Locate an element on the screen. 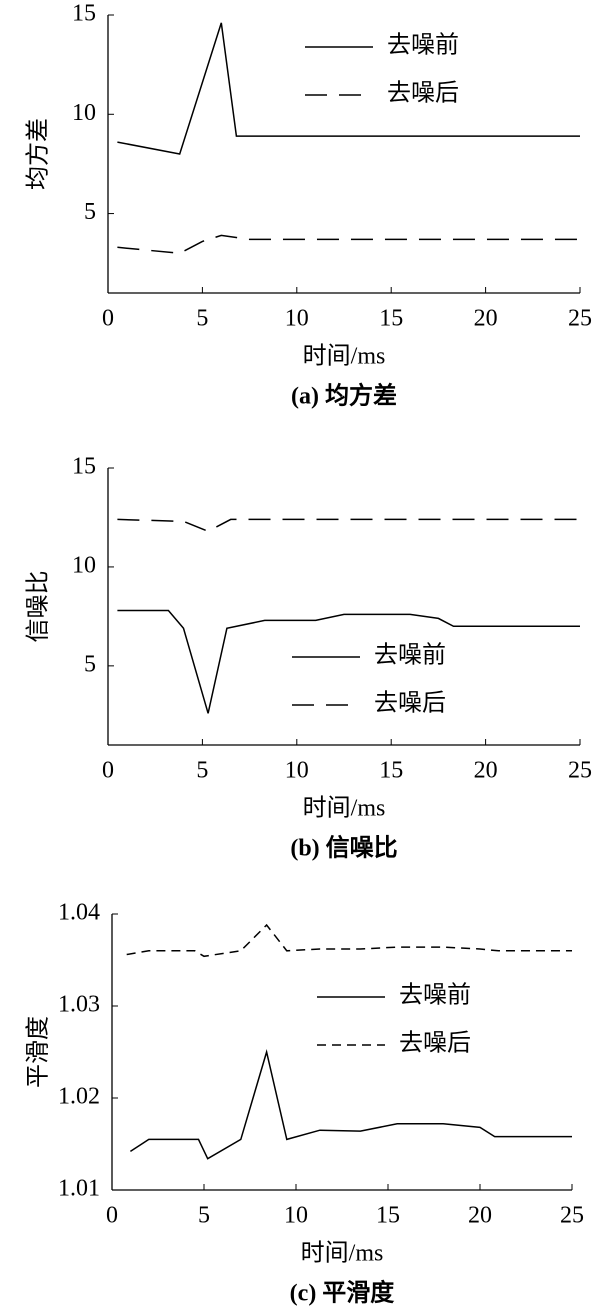  y-tick-label: 1.02 is located at coordinates (79, 1097).